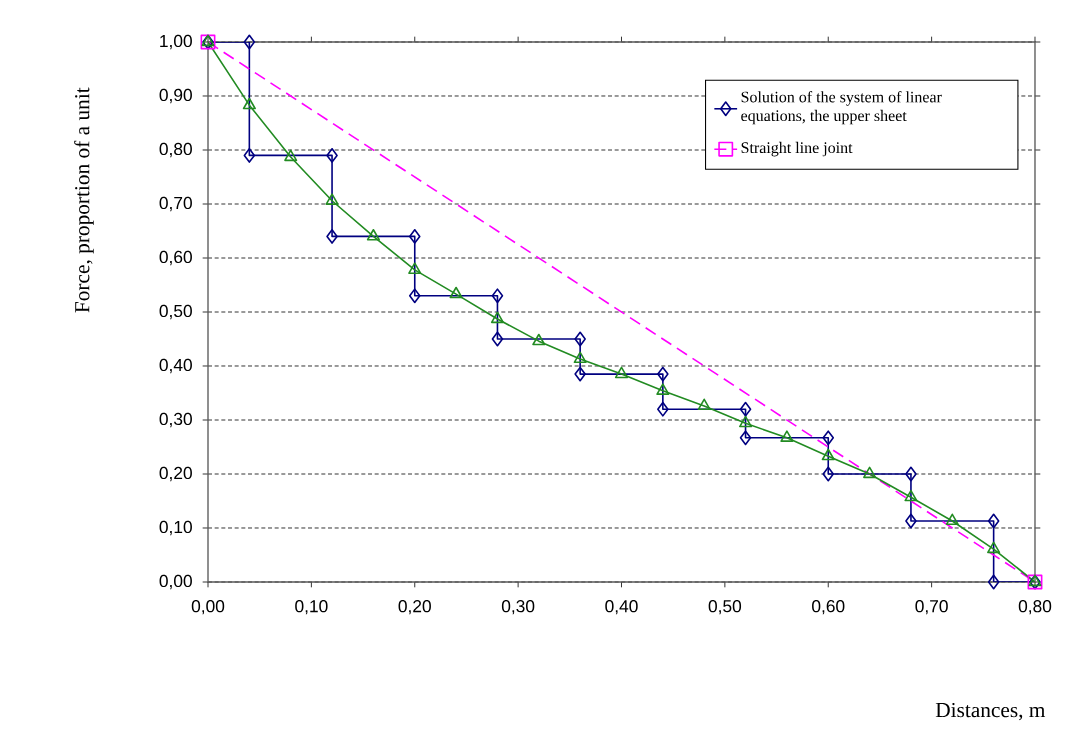 Image resolution: width=1079 pixels, height=744 pixels. What do you see at coordinates (725, 607) in the screenshot?
I see `x-tick-label: 0,50` at bounding box center [725, 607].